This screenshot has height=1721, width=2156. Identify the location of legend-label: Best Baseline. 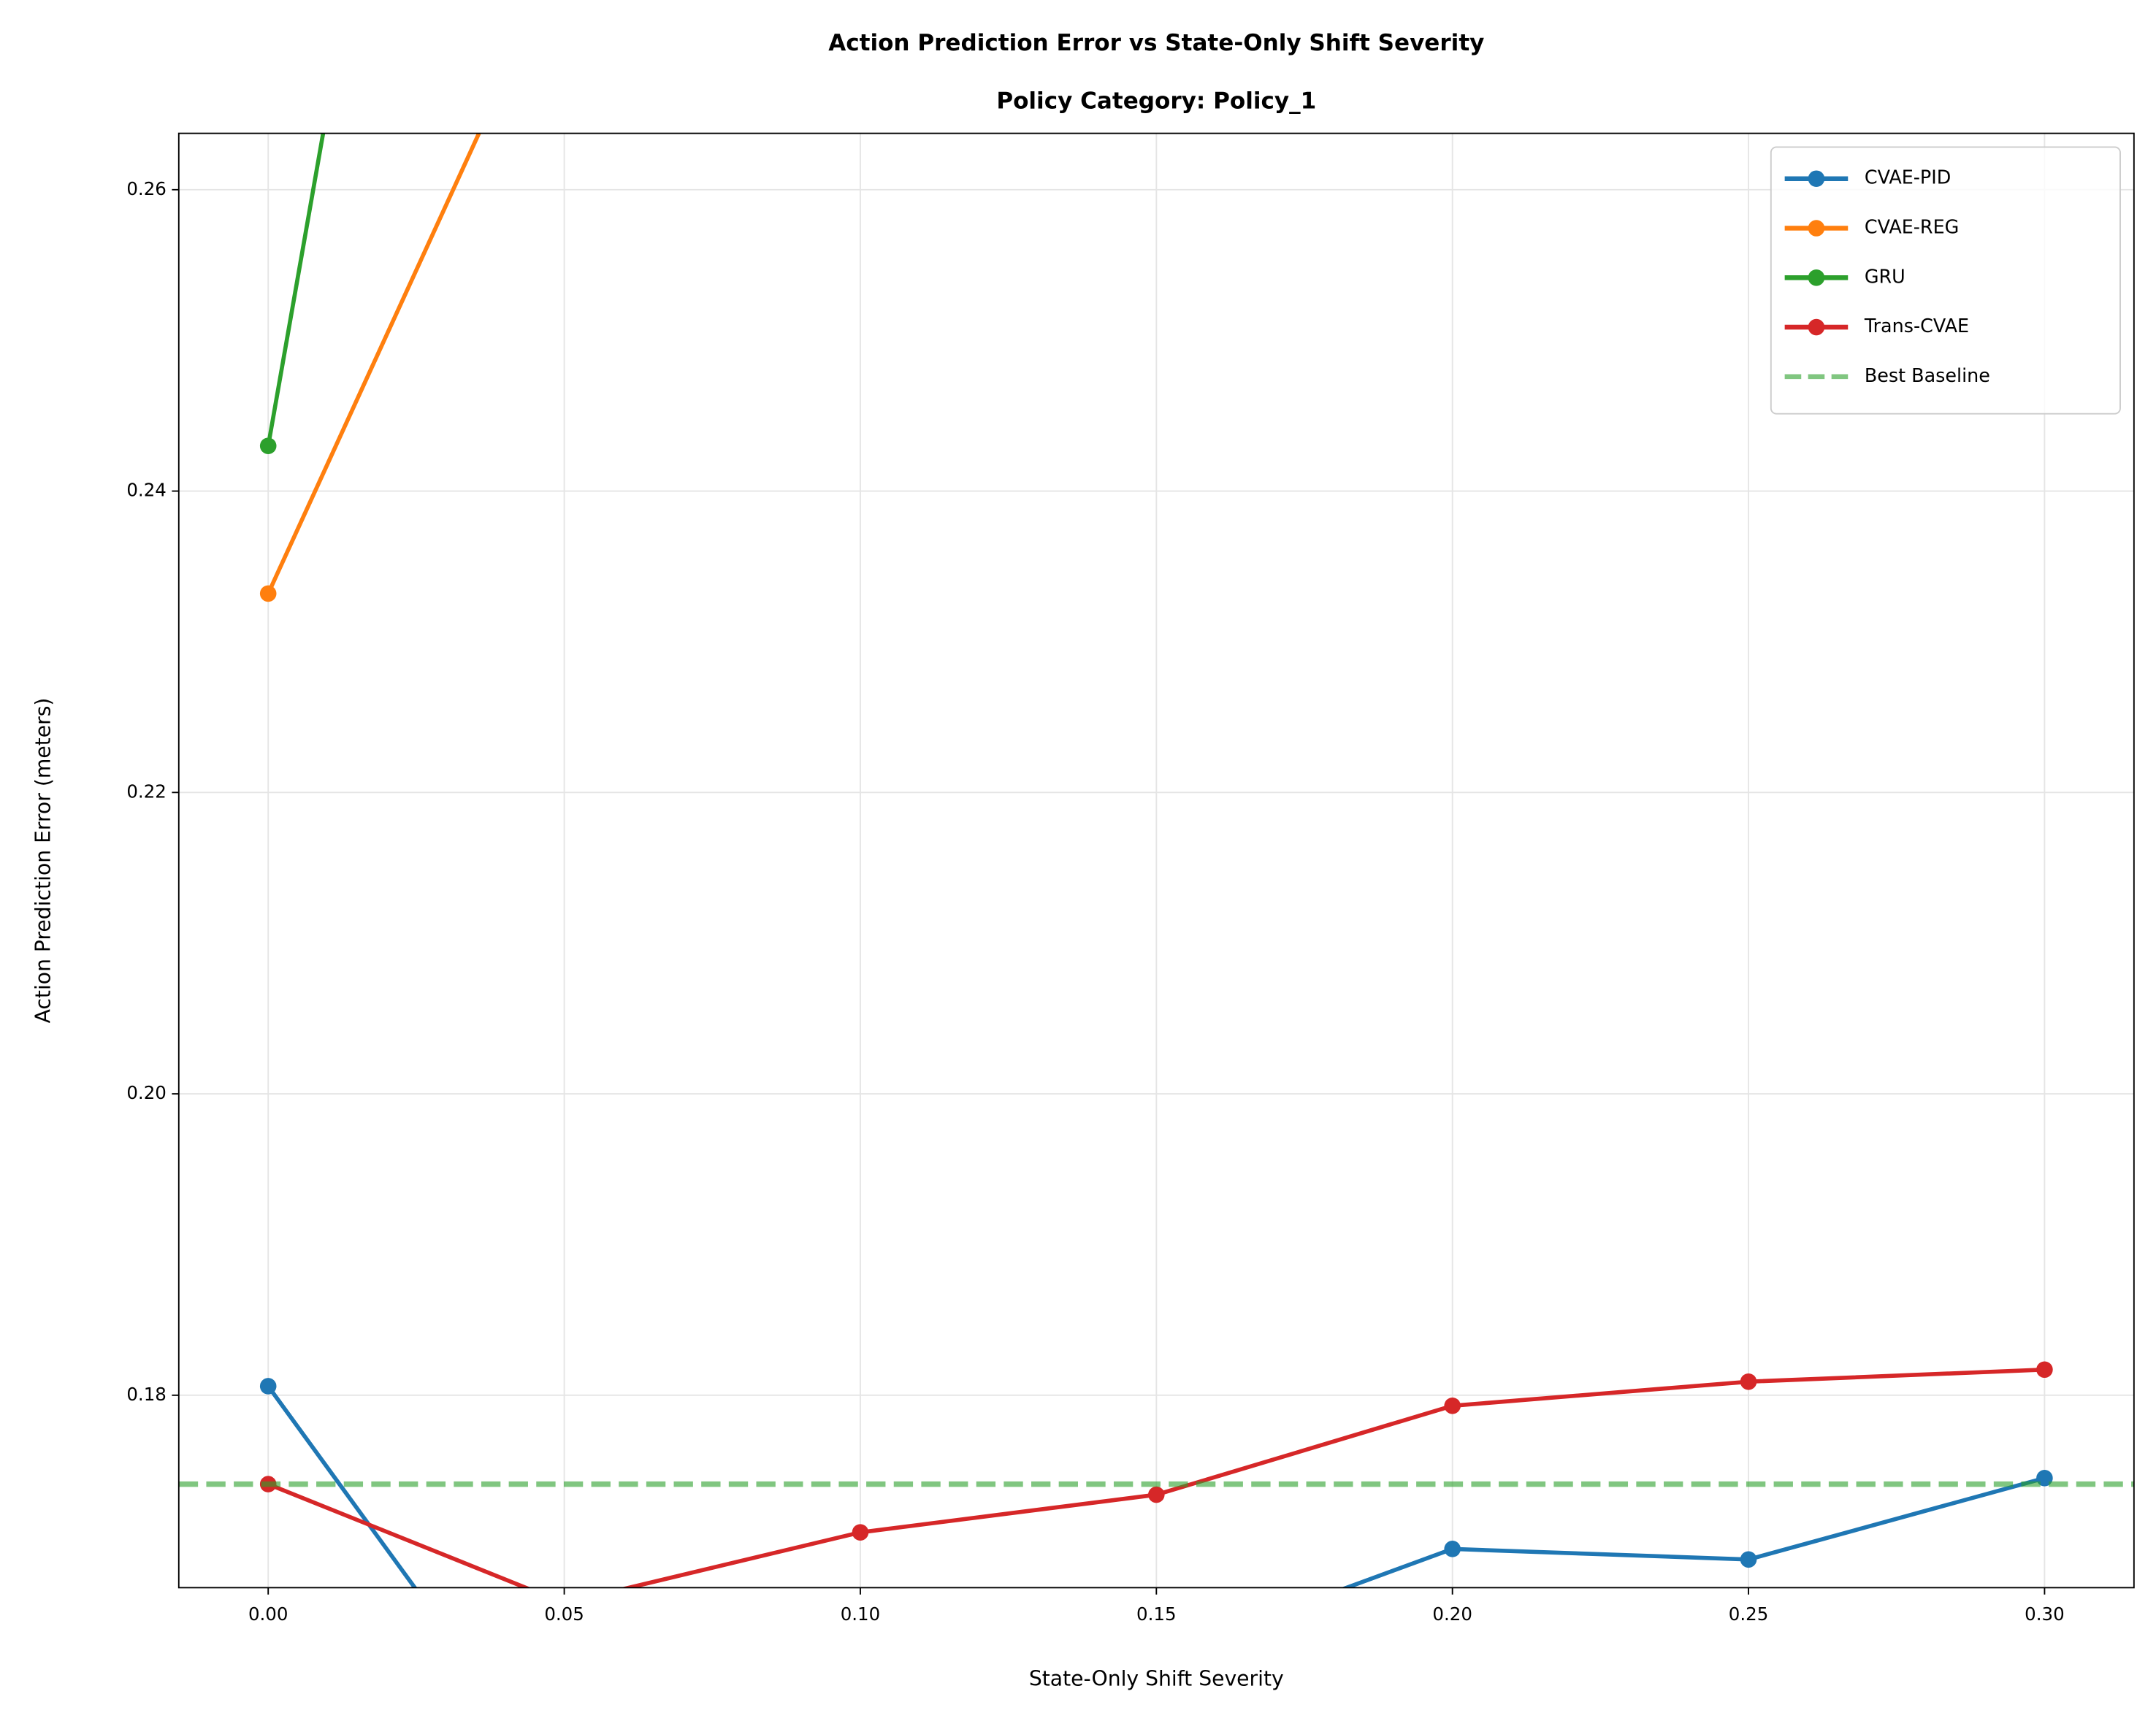
(1928, 375).